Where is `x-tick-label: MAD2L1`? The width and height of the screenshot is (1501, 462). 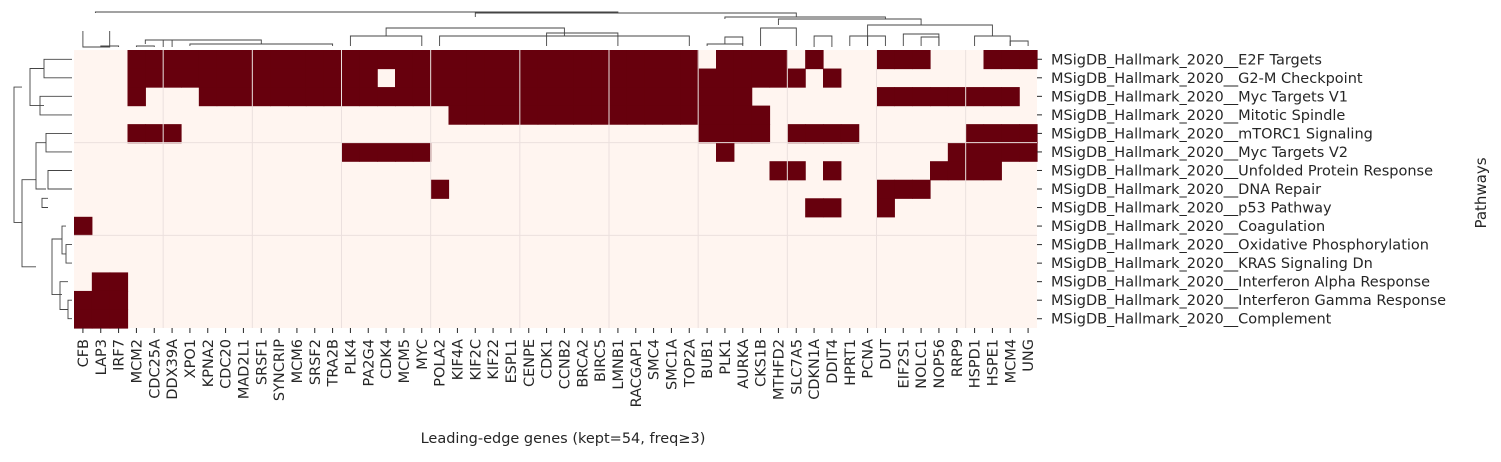 x-tick-label: MAD2L1 is located at coordinates (244, 369).